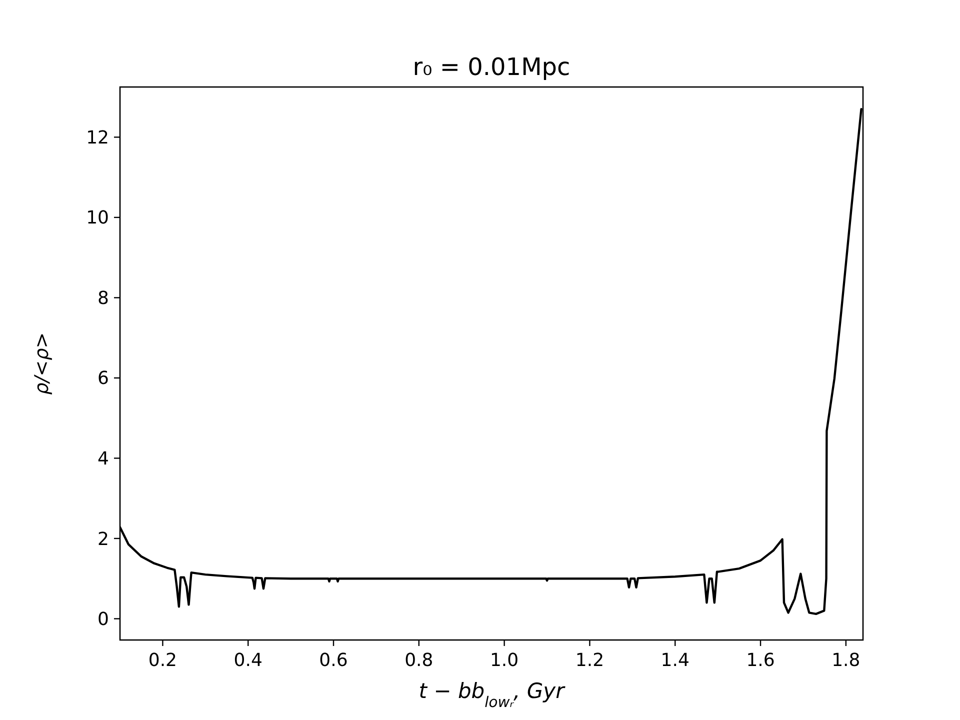 The height and width of the screenshot is (720, 960). I want to click on y-tick-label: 10, so click(97, 218).